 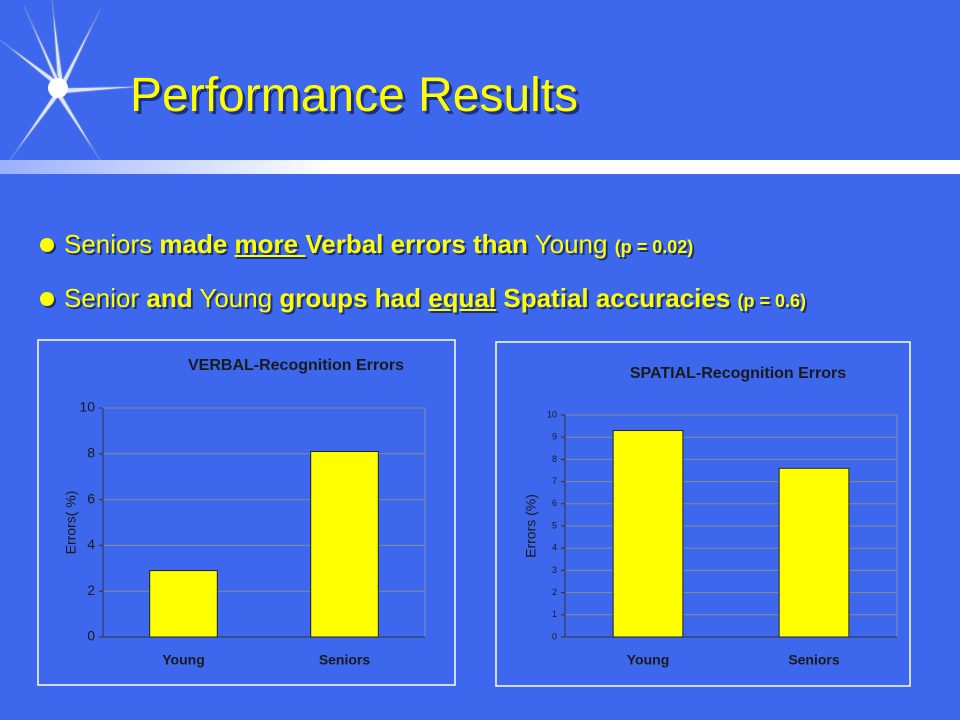 What do you see at coordinates (102, 298) in the screenshot?
I see `text: Senior` at bounding box center [102, 298].